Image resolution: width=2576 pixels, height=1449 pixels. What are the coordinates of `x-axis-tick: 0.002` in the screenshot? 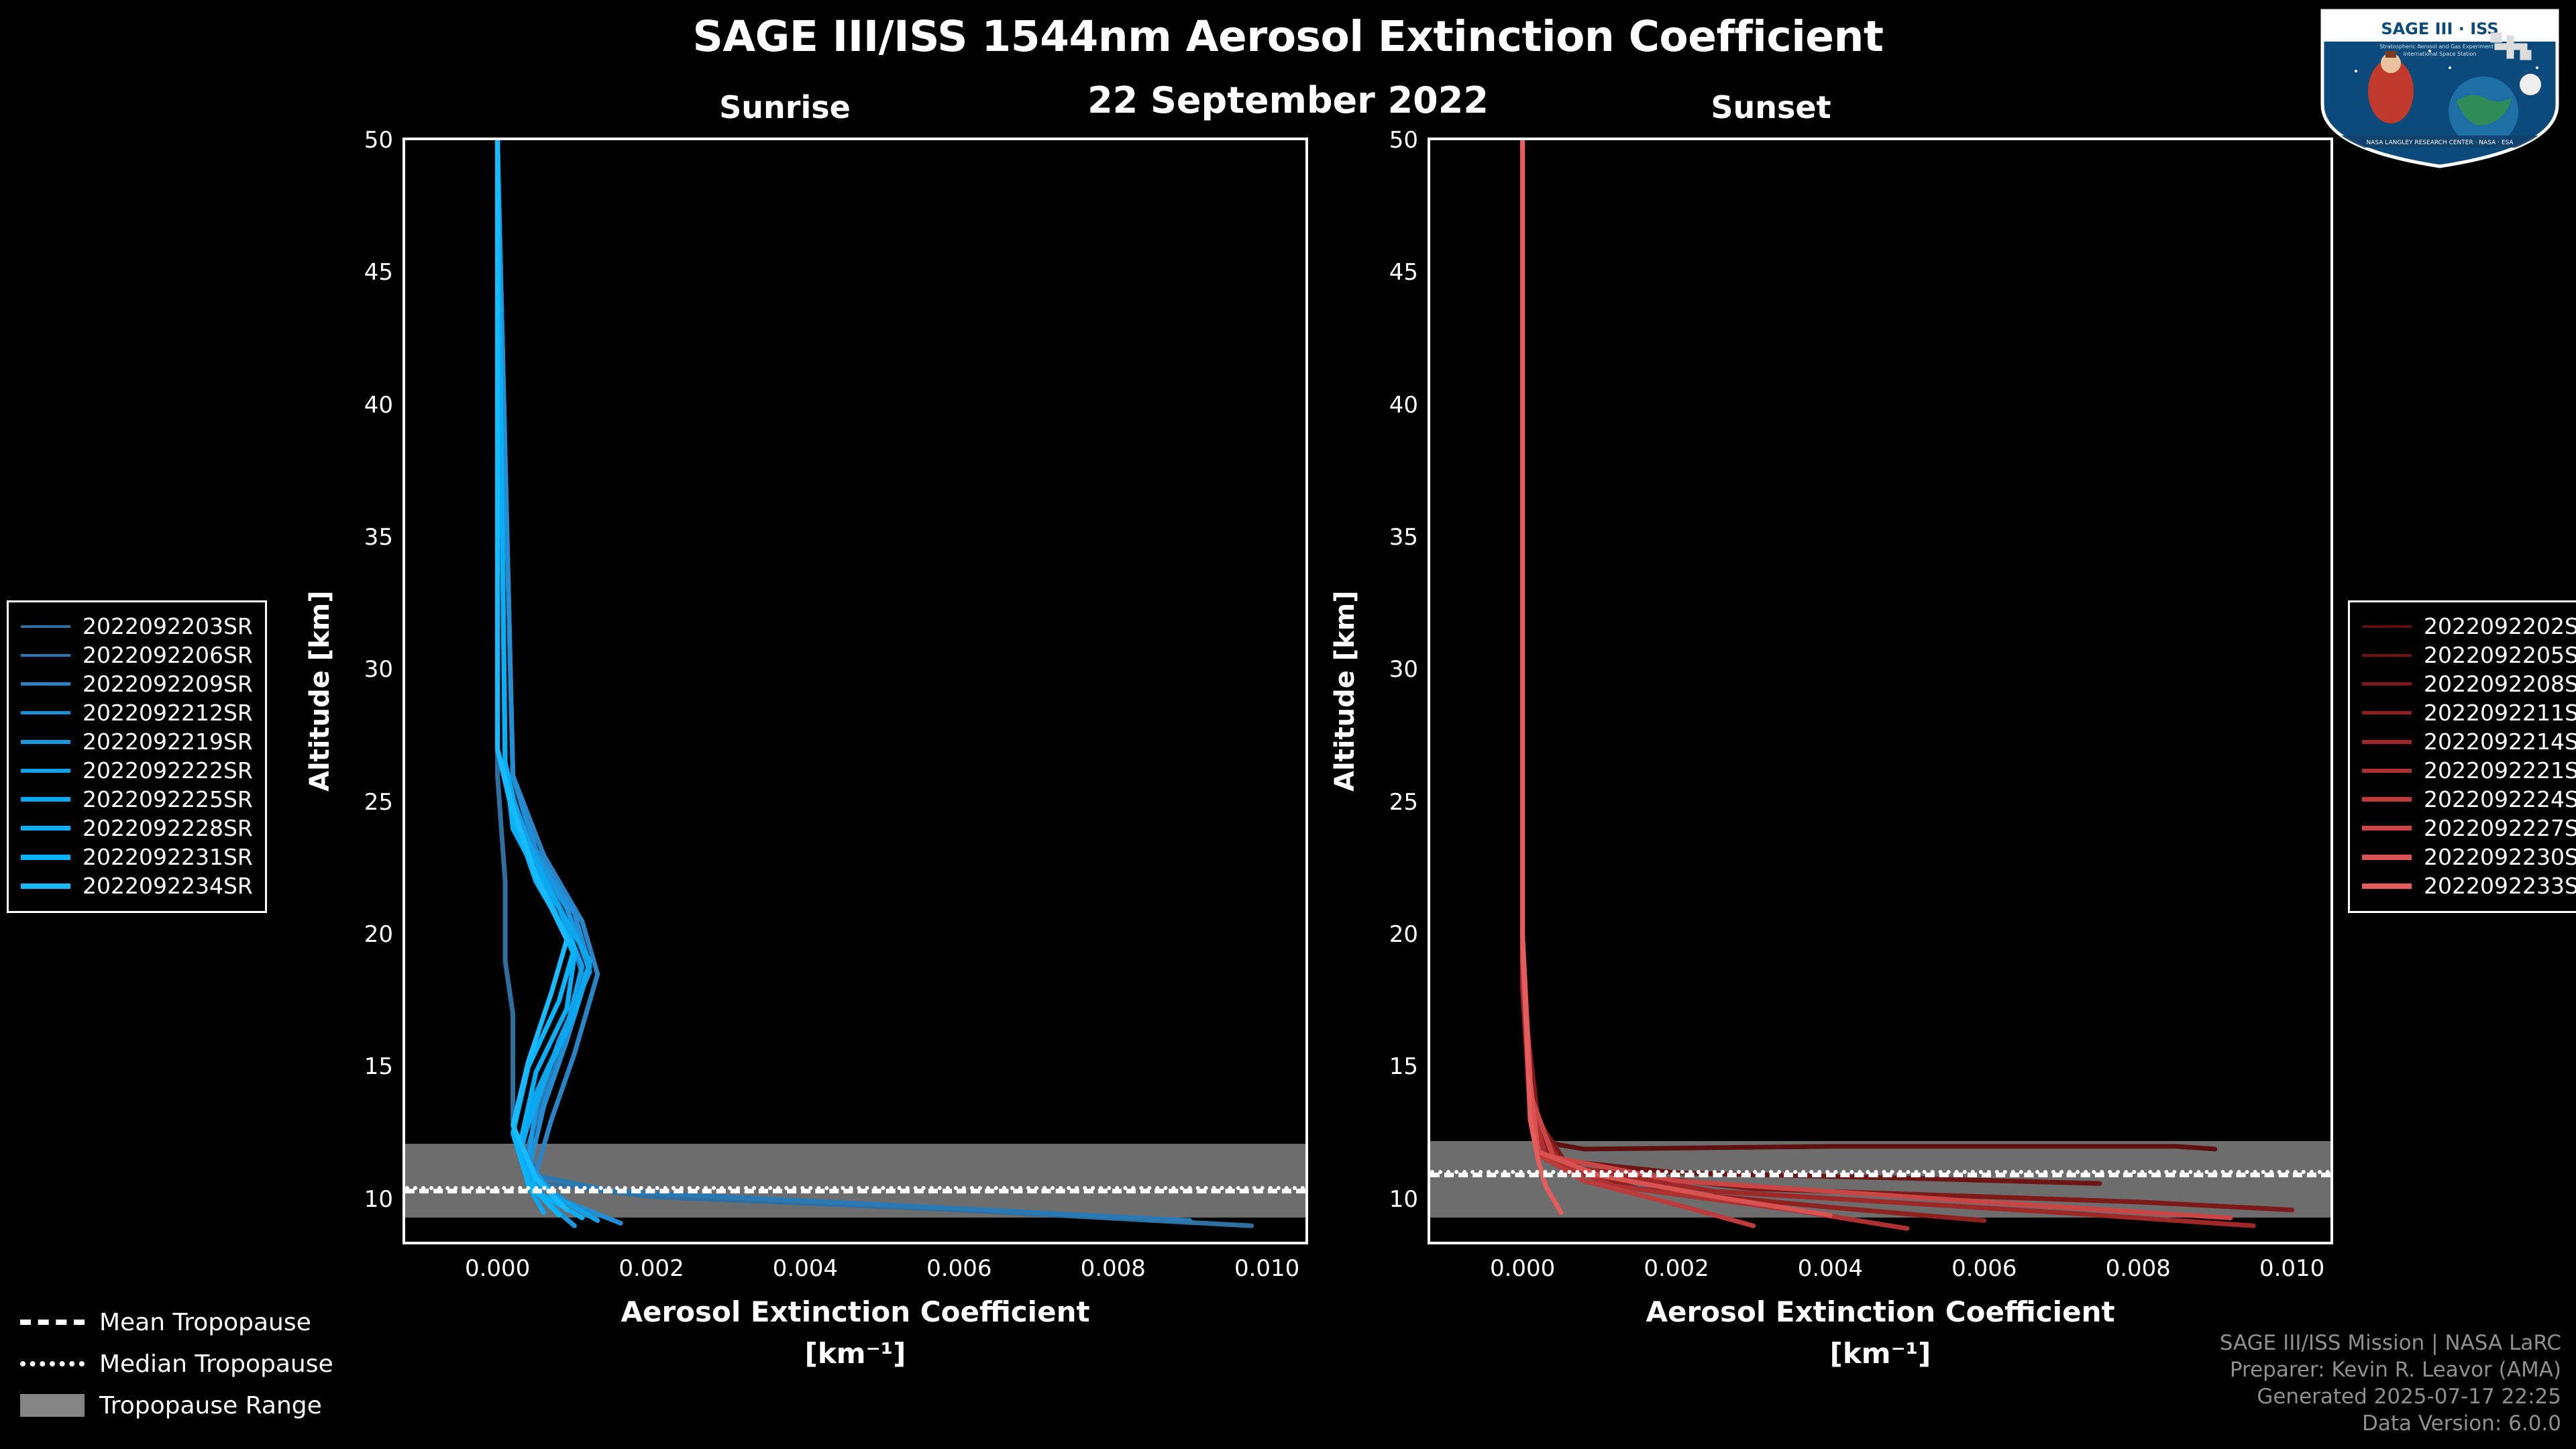 It's located at (1676, 1268).